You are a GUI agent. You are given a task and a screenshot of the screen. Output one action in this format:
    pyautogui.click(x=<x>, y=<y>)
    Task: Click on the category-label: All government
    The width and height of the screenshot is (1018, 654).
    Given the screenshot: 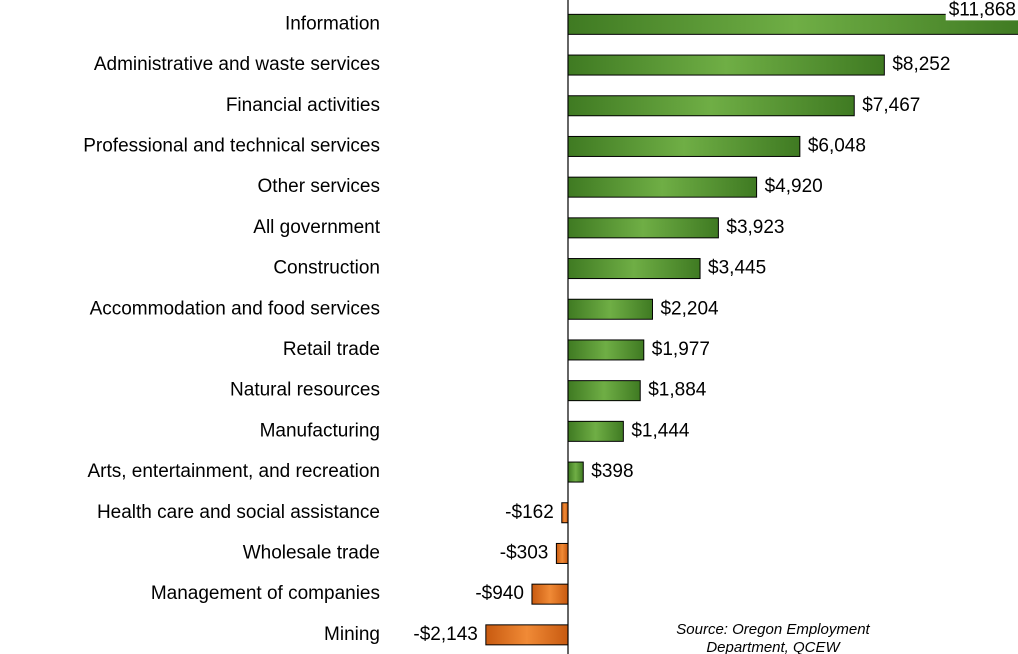 What is the action you would take?
    pyautogui.click(x=316, y=227)
    